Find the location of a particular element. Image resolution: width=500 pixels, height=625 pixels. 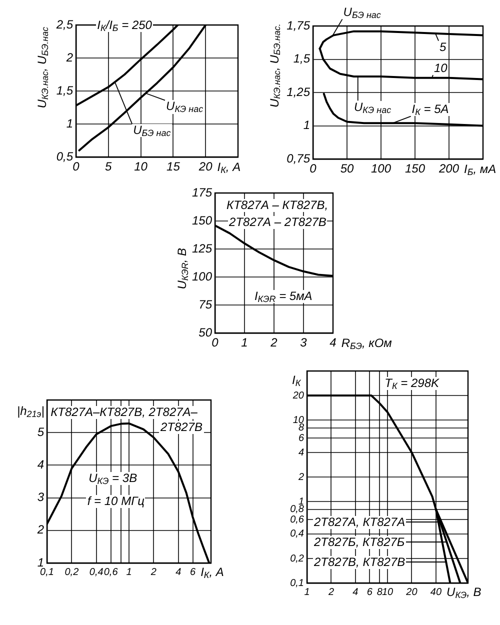

annotation: f = 10 МГц is located at coordinates (116, 501).